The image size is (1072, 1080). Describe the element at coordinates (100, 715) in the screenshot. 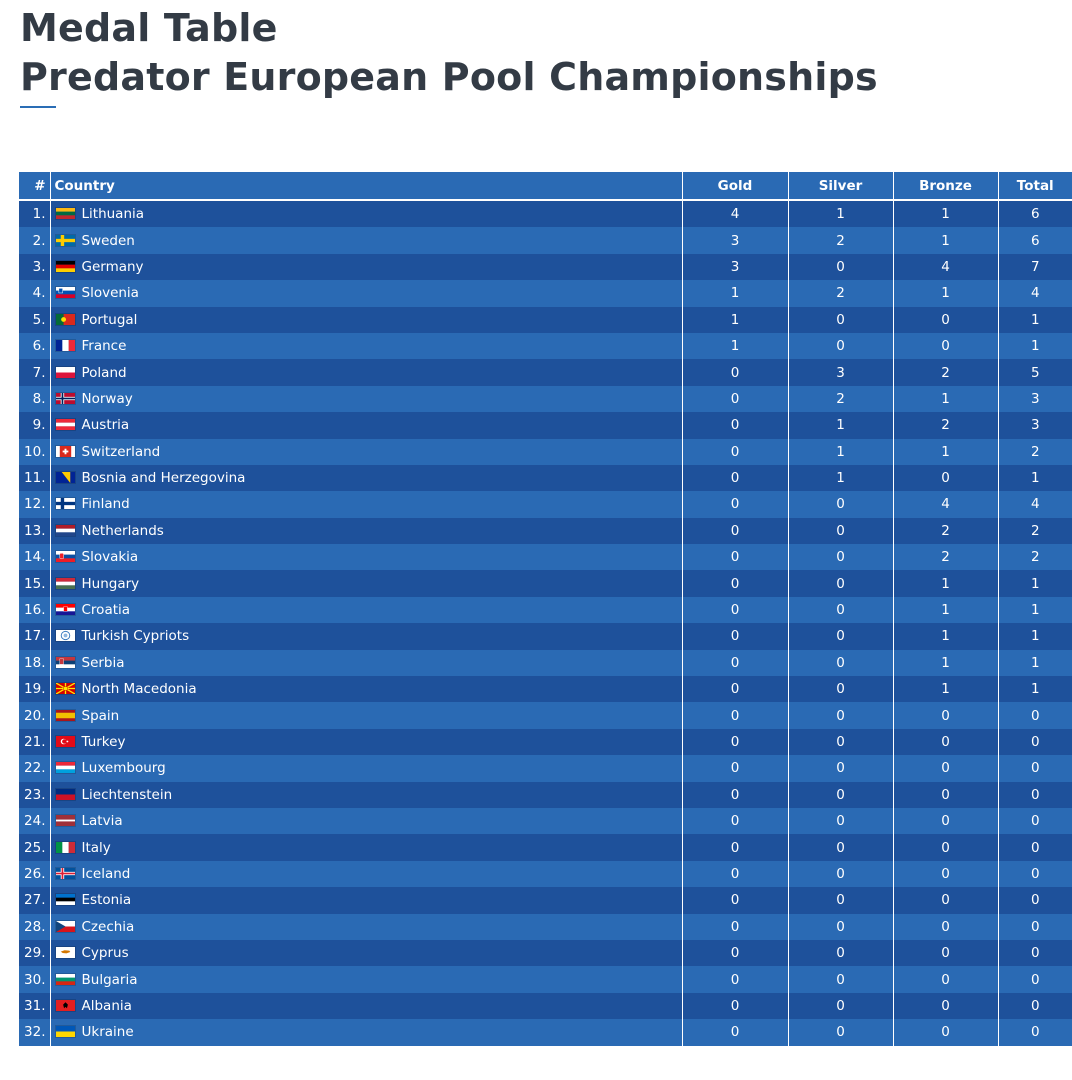

I see `country-name: Spain` at that location.